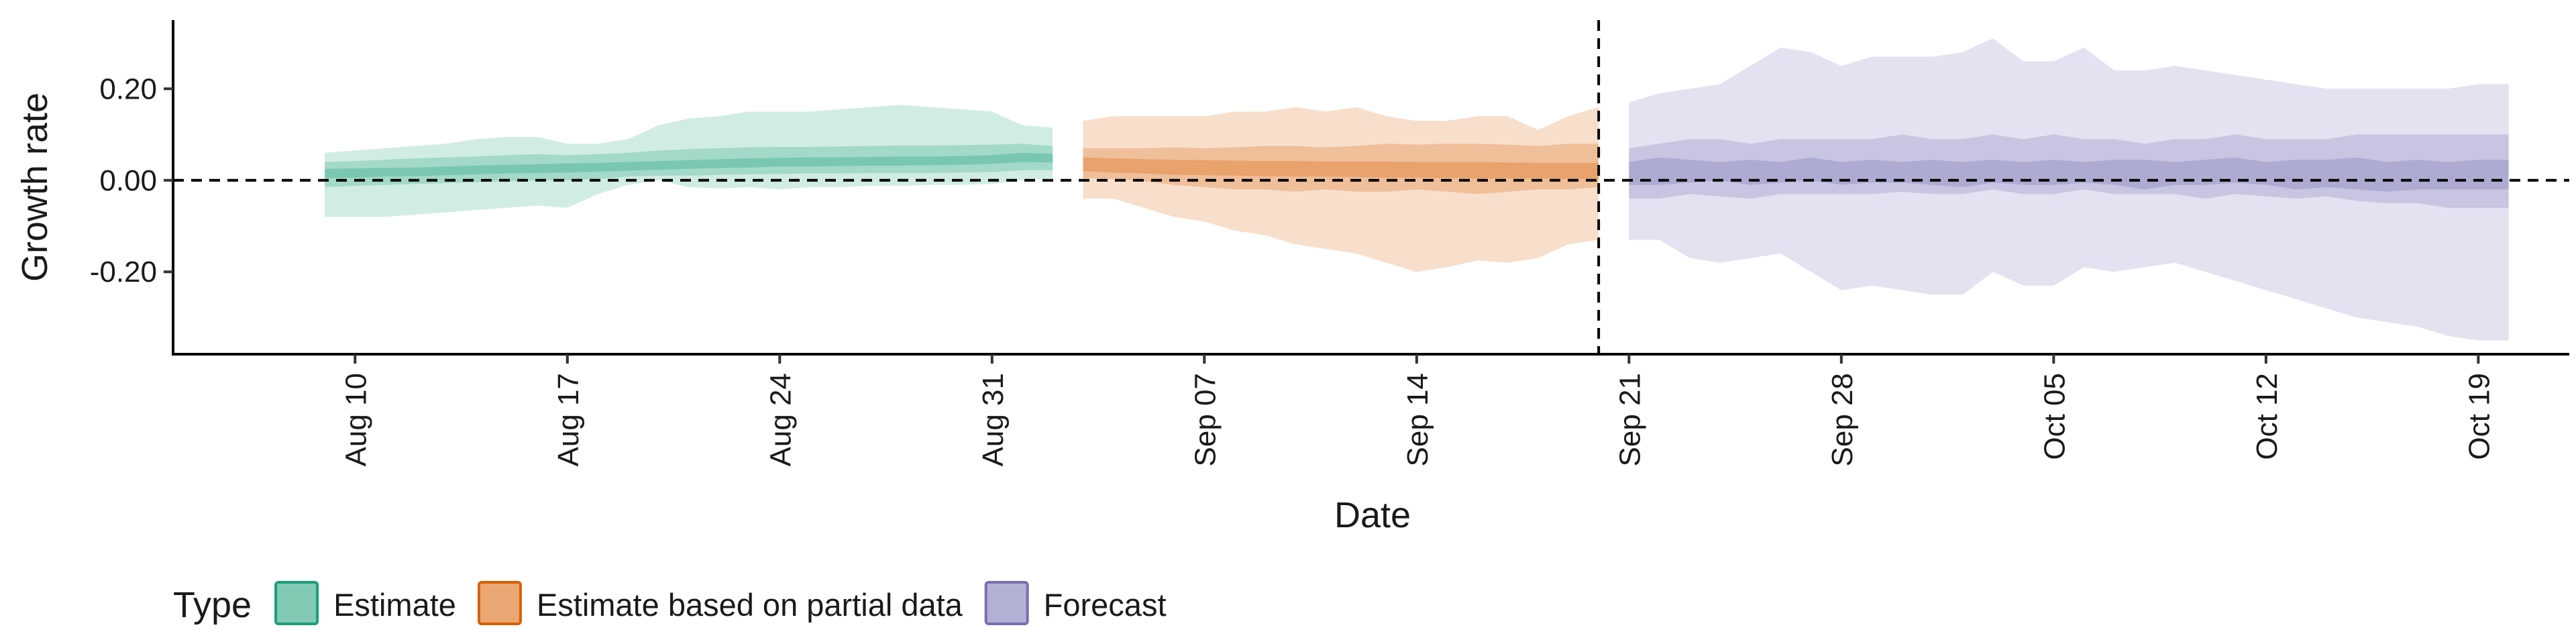 This screenshot has height=644, width=2576. I want to click on x-axis-title: Date, so click(1372, 515).